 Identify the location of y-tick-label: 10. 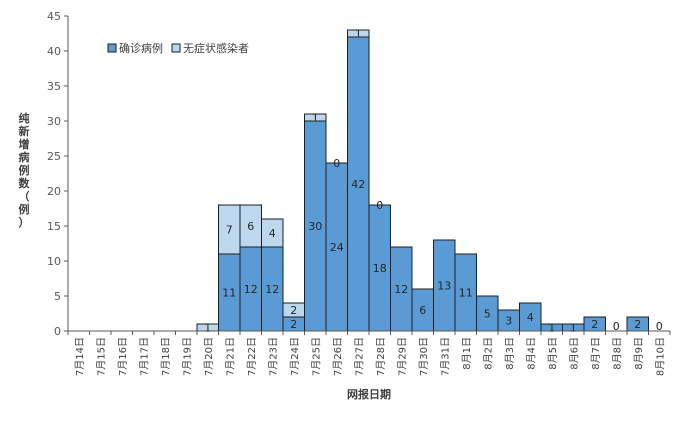
(54, 261).